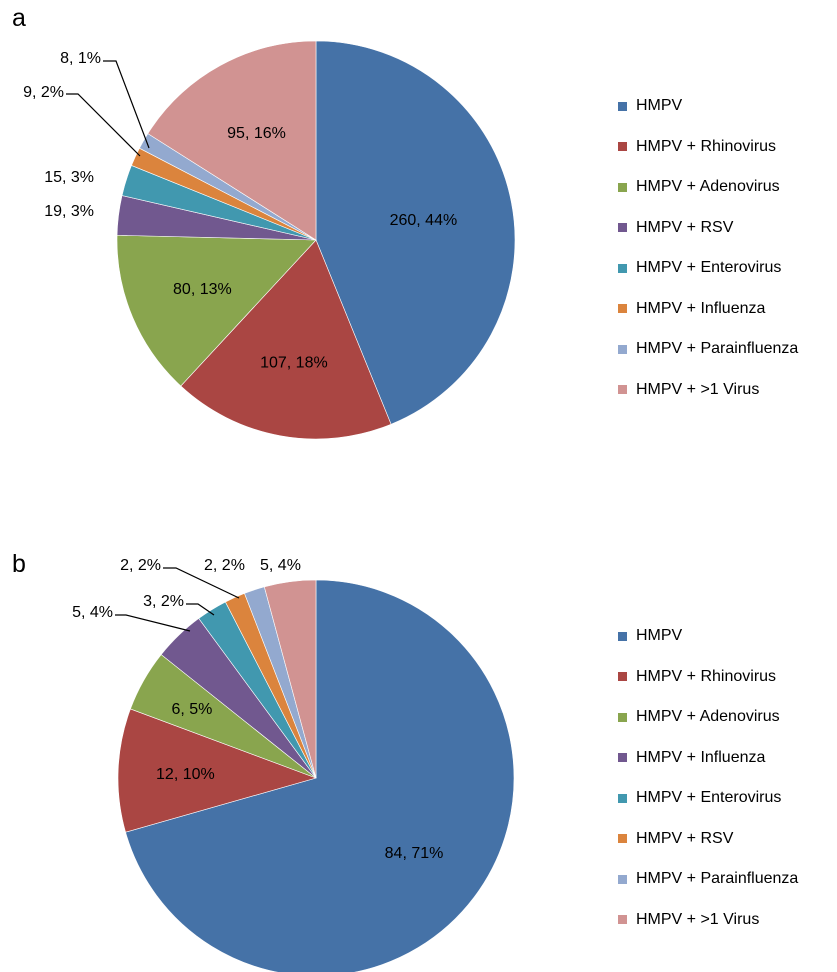  Describe the element at coordinates (185, 774) in the screenshot. I see `slice-label: 12, 10%` at that location.